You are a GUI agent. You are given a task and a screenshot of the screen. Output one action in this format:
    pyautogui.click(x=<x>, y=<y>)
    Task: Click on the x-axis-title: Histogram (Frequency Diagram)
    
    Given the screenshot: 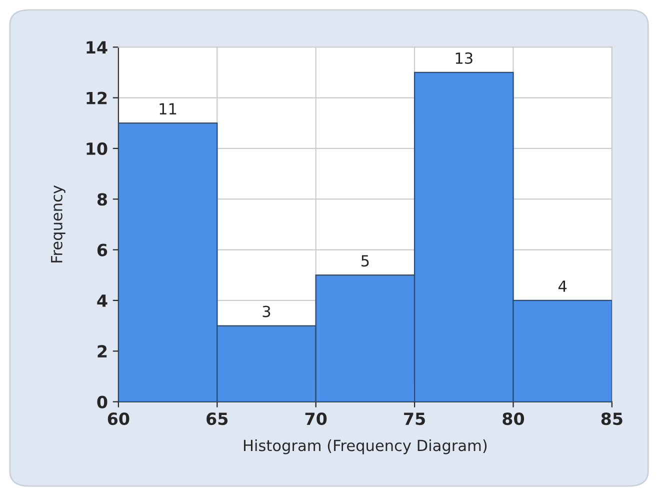 What is the action you would take?
    pyautogui.click(x=365, y=446)
    